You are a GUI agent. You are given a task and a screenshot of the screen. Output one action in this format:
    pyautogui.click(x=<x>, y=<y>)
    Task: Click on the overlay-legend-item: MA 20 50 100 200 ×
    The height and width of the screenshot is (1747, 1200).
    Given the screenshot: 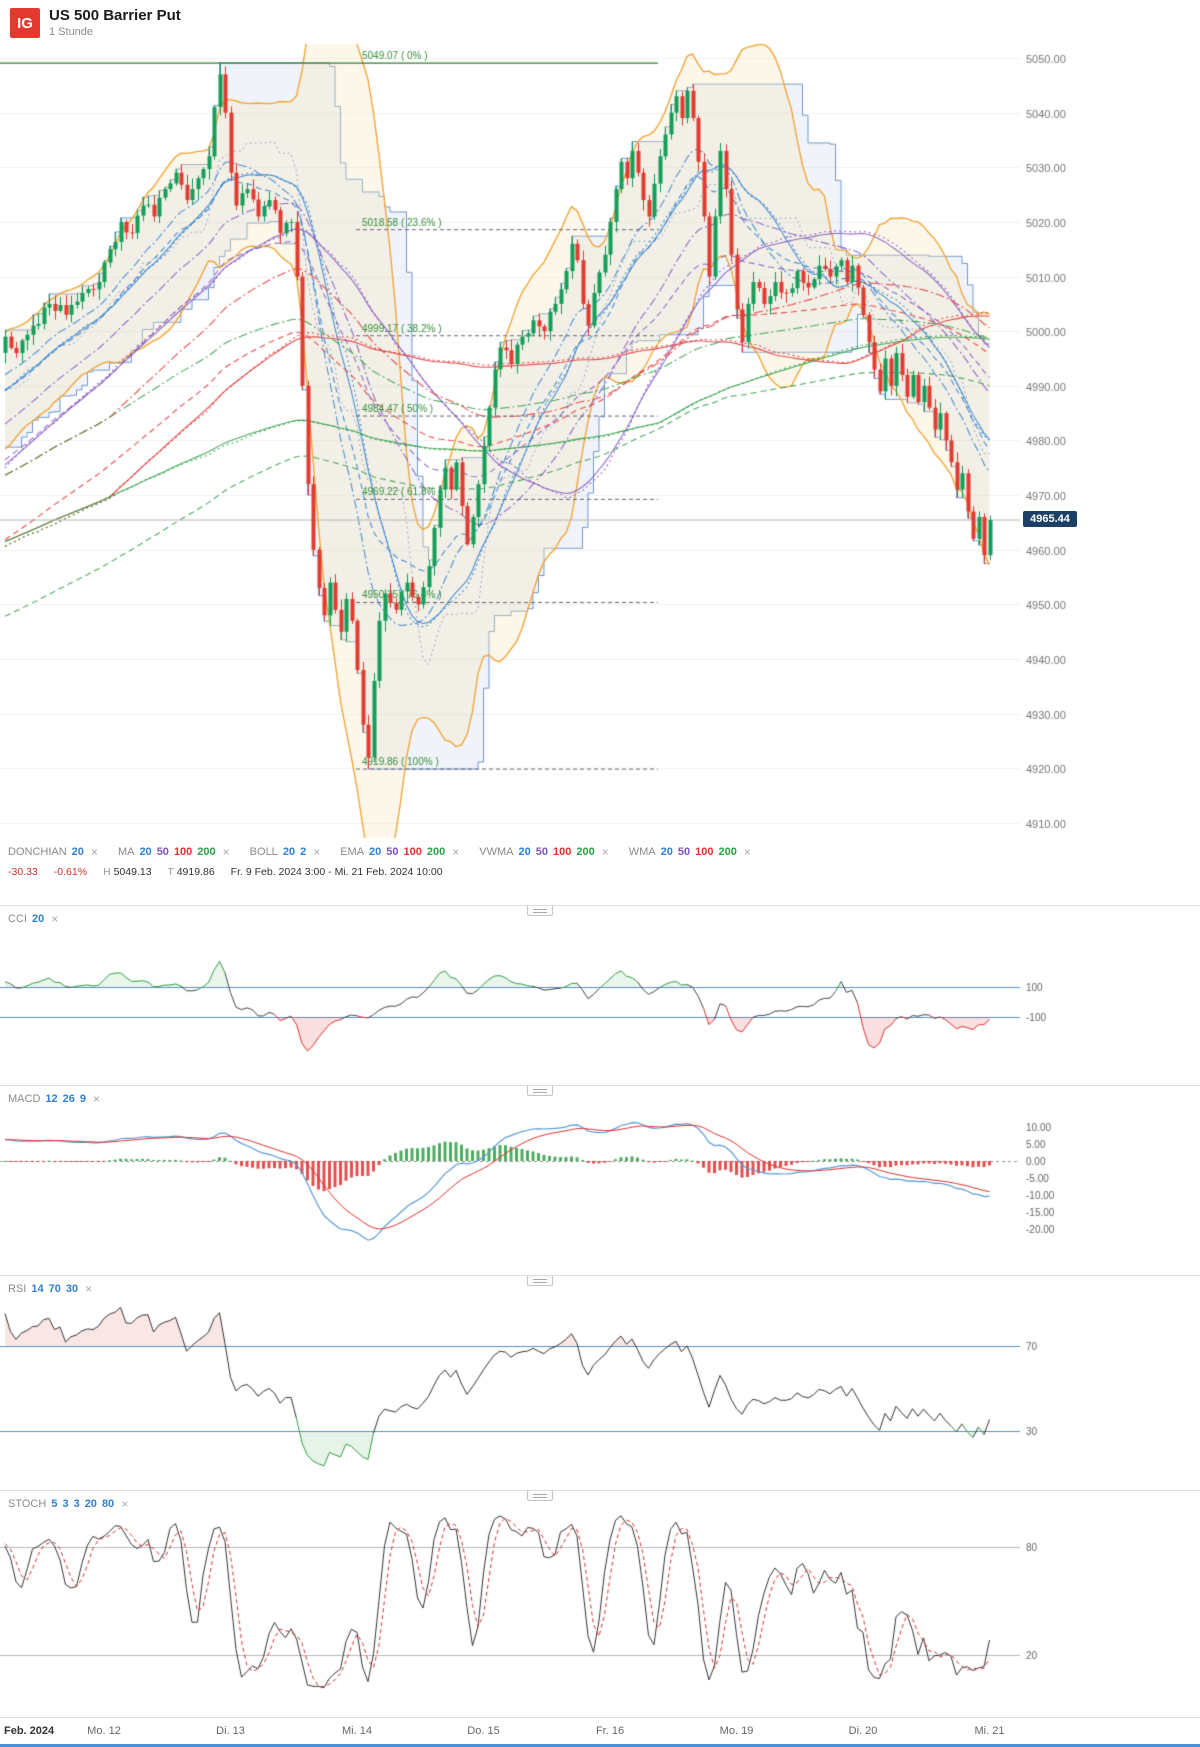 What is the action you would take?
    pyautogui.click(x=174, y=852)
    